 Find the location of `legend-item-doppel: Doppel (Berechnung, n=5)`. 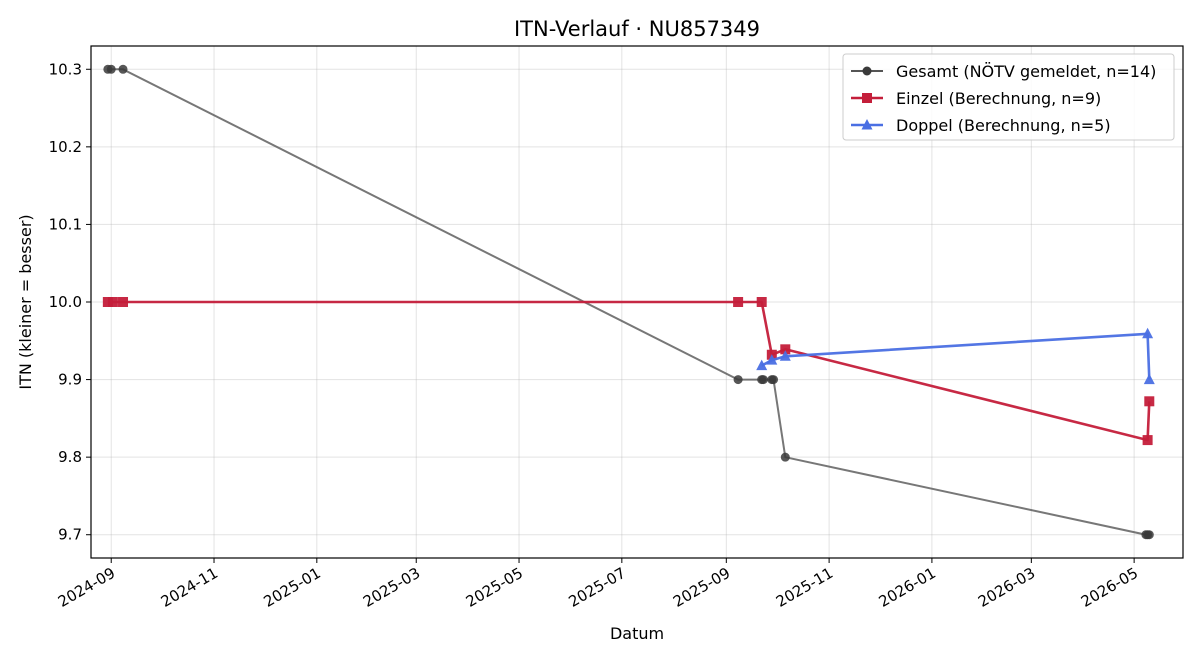

legend-item-doppel: Doppel (Berechnung, n=5) is located at coordinates (981, 125).